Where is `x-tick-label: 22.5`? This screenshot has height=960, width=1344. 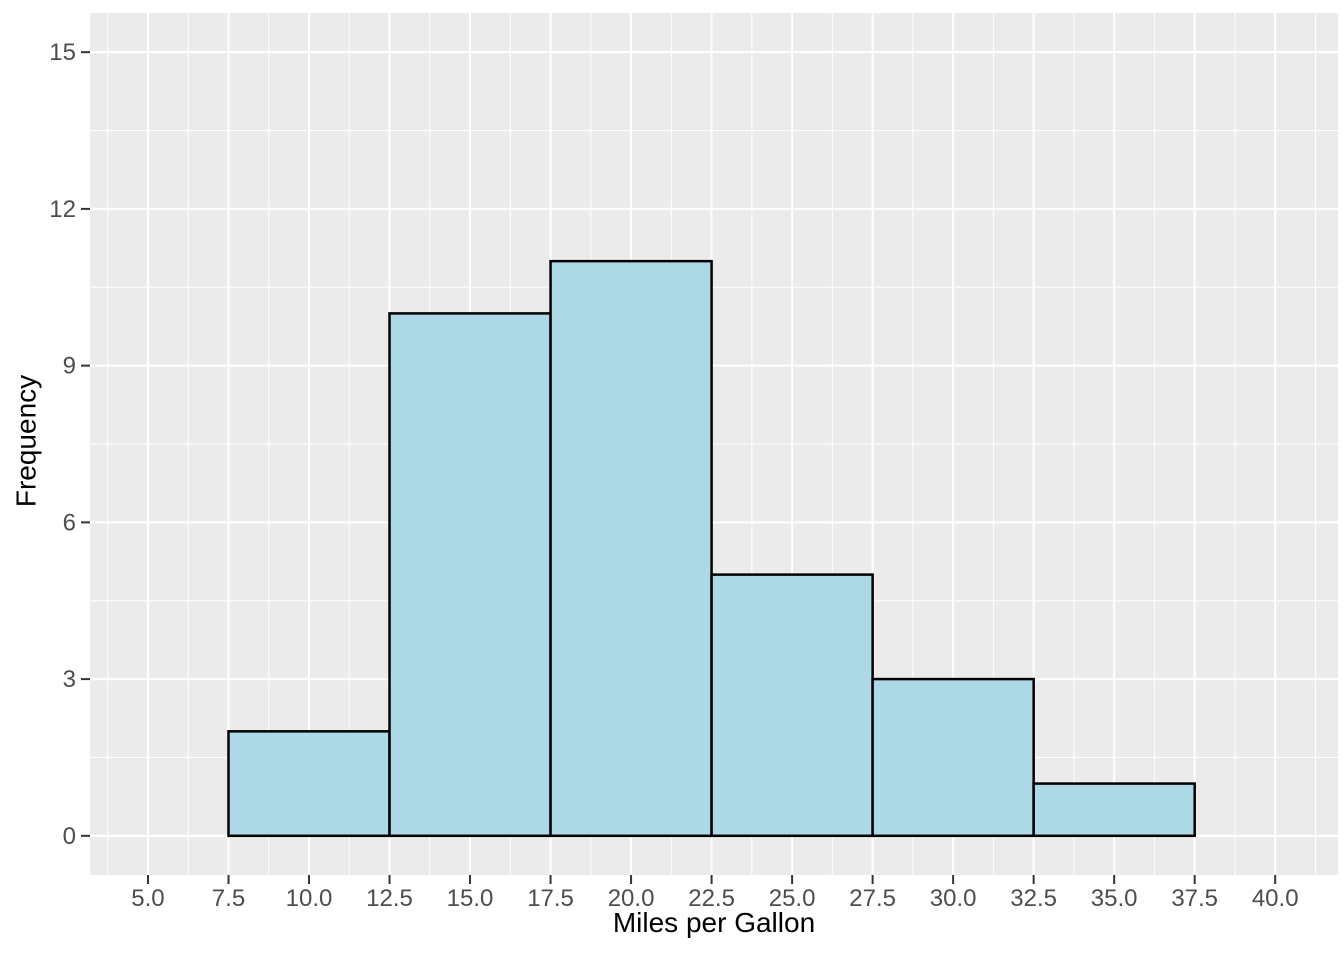
x-tick-label: 22.5 is located at coordinates (711, 898).